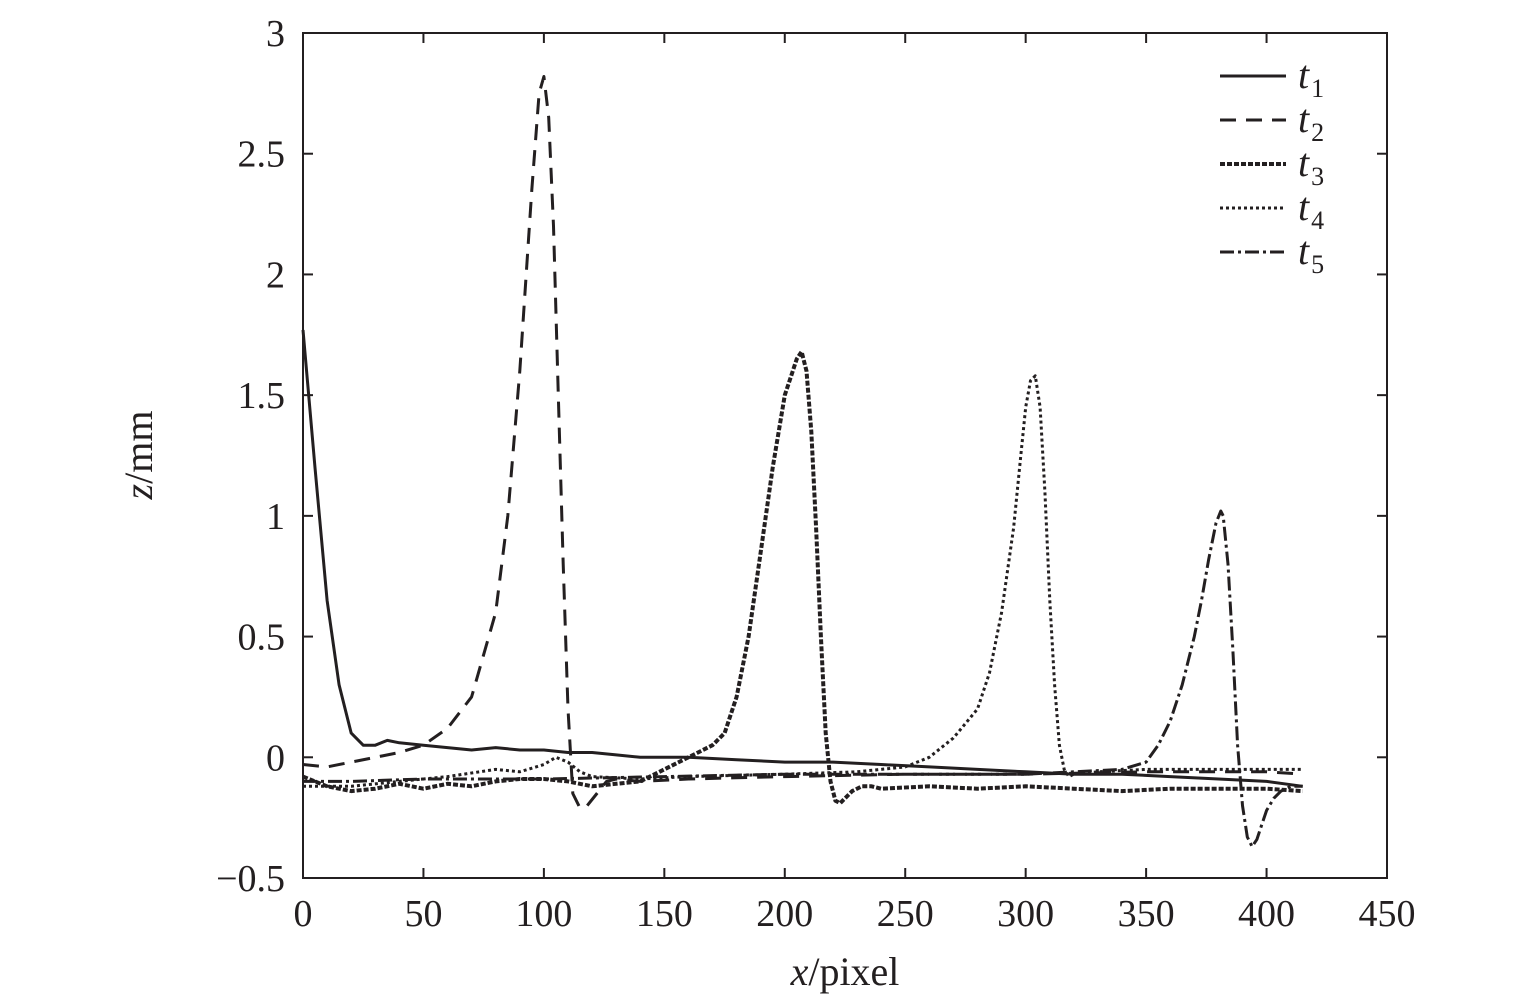 Image resolution: width=1535 pixels, height=1008 pixels. Describe the element at coordinates (845, 971) in the screenshot. I see `x-axis-label: x/pixel` at that location.